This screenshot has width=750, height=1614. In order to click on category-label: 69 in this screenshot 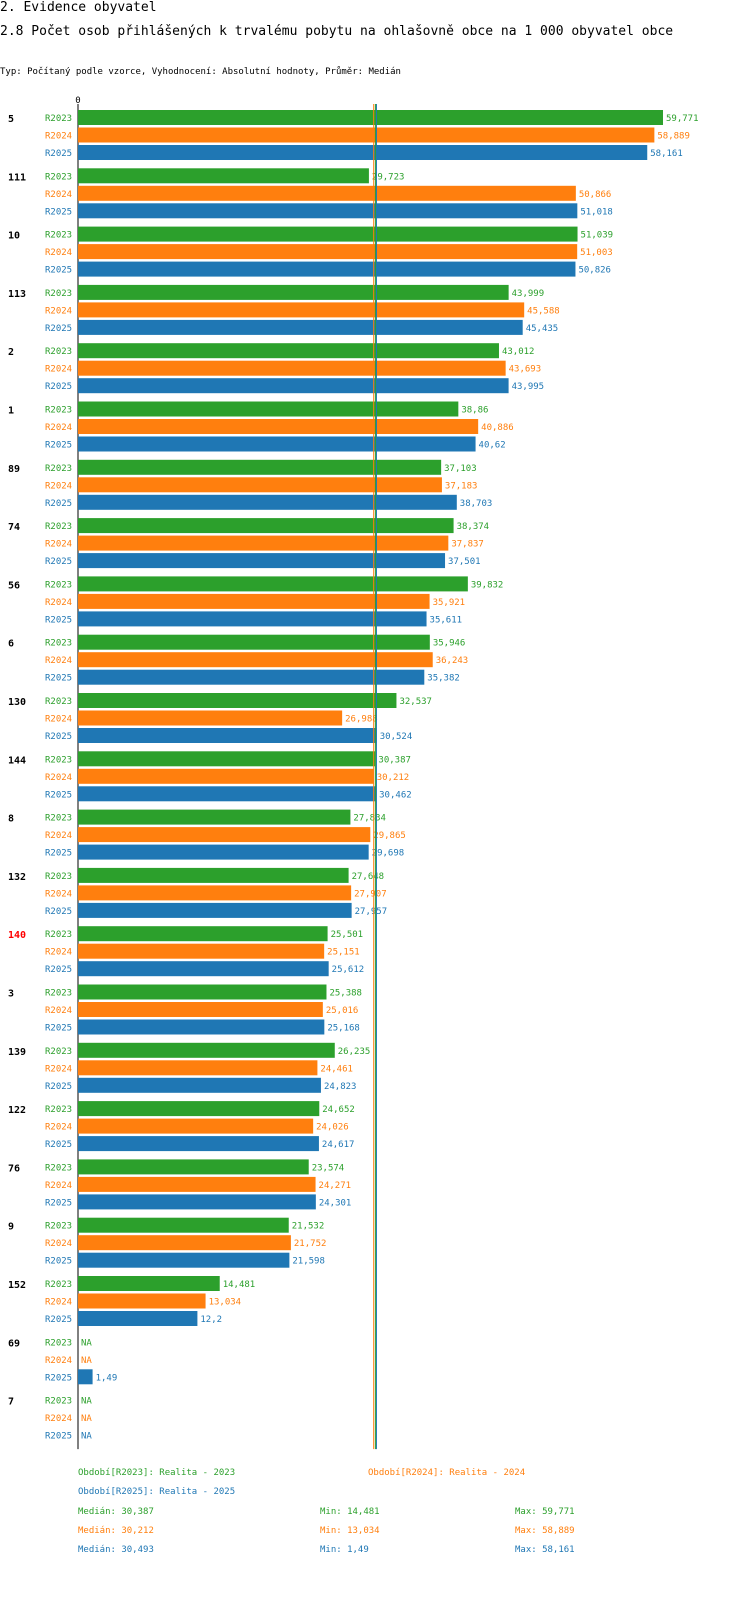, I will do `click(14, 1343)`.